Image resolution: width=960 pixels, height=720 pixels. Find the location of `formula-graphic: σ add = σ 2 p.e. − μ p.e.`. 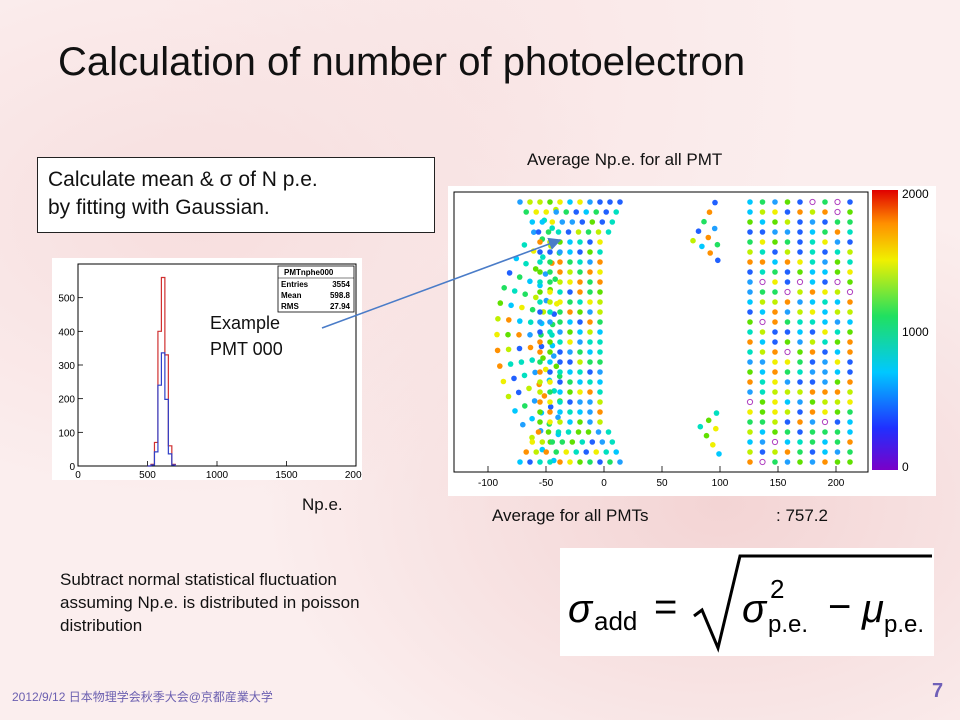

formula-graphic: σ add = σ 2 p.e. − μ p.e. is located at coordinates (750, 603).